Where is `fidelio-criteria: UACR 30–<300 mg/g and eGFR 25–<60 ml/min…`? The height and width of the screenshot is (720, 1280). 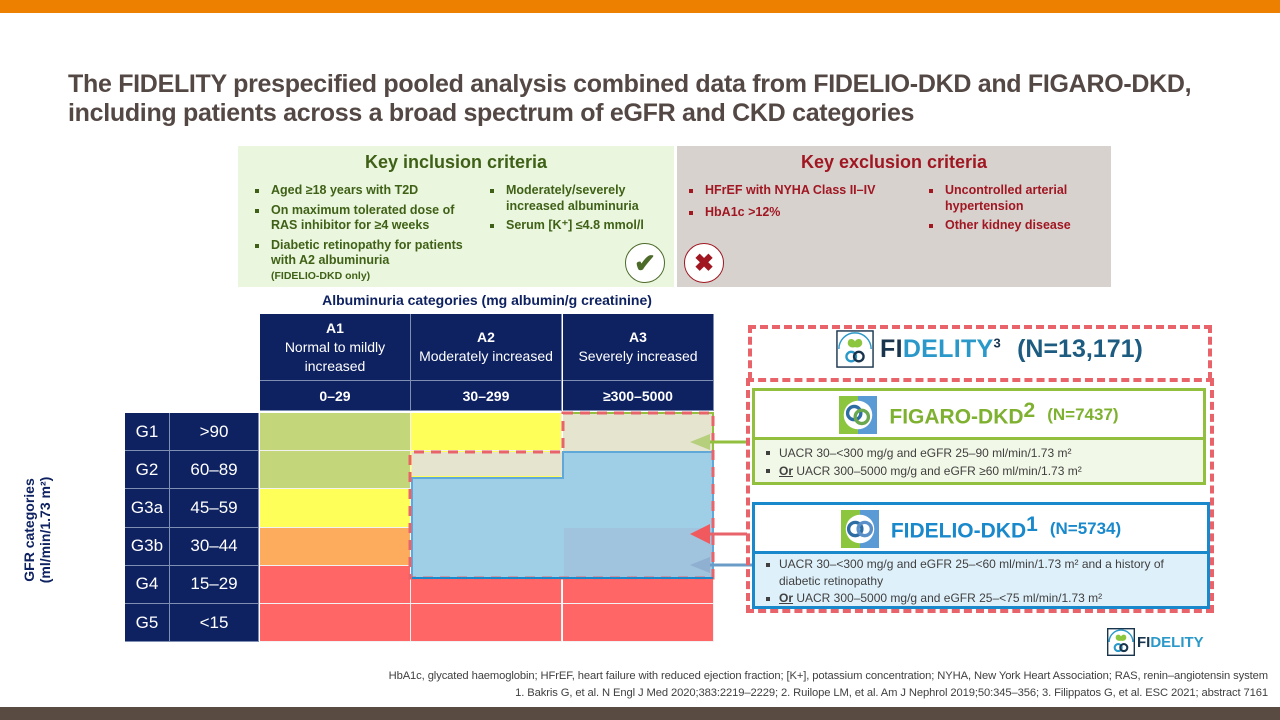 fidelio-criteria: UACR 30–<300 mg/g and eGFR 25–<60 ml/min… is located at coordinates (981, 580).